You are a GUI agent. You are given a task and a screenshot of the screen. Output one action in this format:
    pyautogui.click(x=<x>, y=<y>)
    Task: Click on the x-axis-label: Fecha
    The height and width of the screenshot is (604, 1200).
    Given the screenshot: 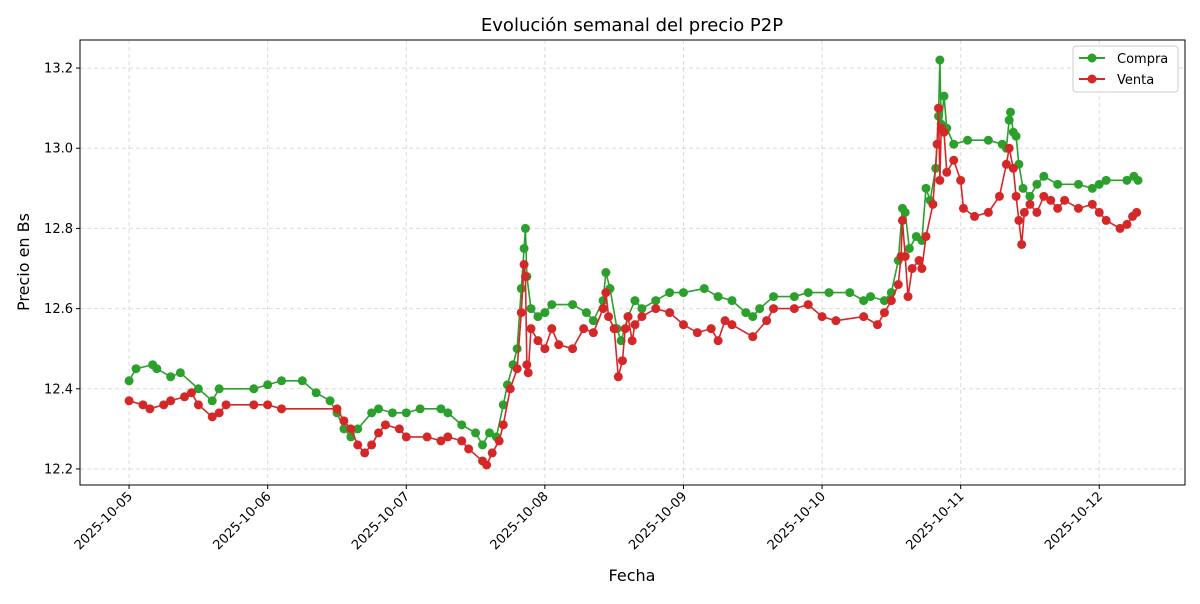 What is the action you would take?
    pyautogui.click(x=632, y=575)
    